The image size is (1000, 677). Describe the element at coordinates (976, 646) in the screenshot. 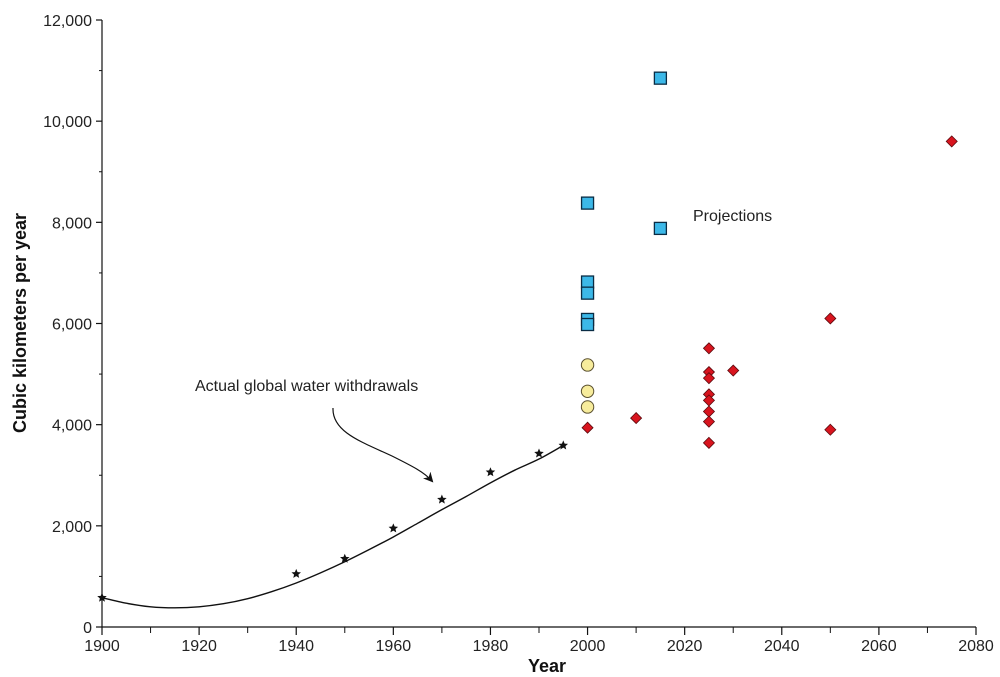

I see `x-tick-label: 2080` at that location.